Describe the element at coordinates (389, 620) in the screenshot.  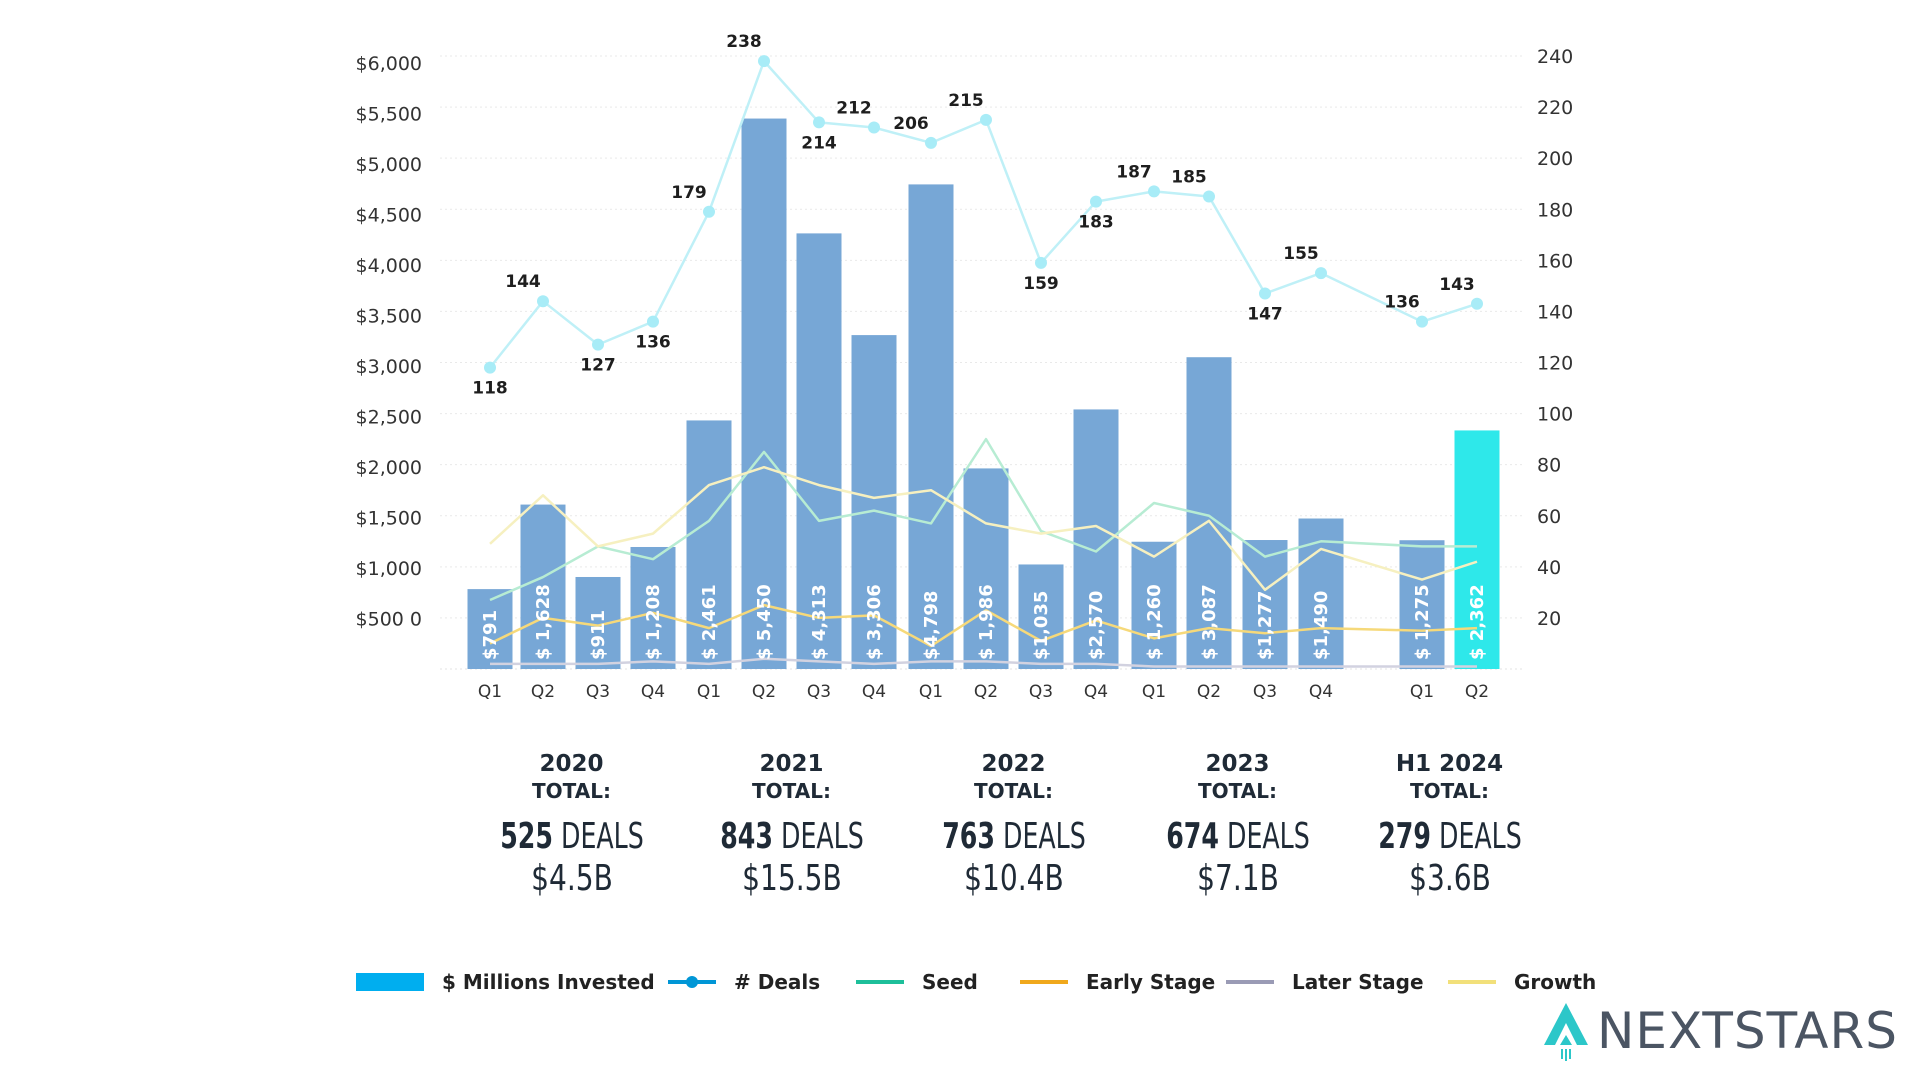
I see `y-left-tick-label: $500 0` at that location.